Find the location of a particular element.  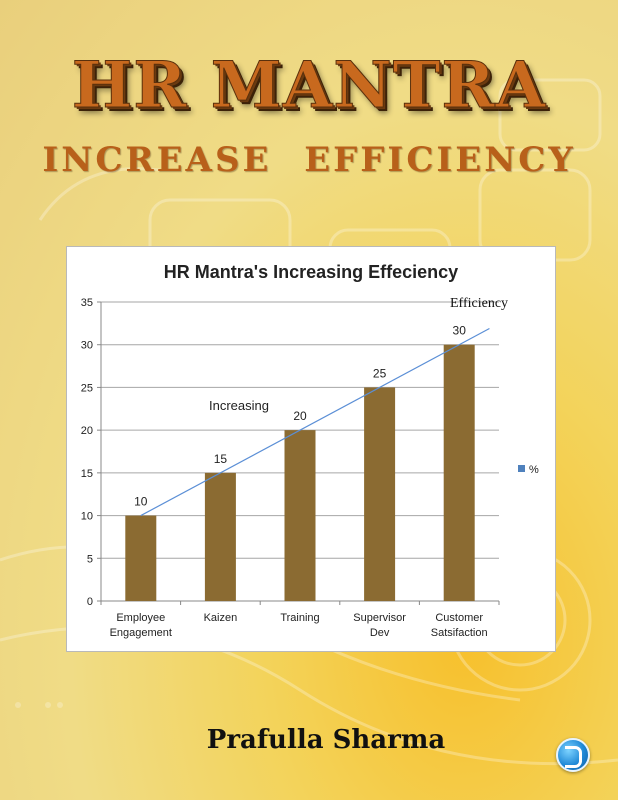

x-tick-label: Supervisor Dev is located at coordinates (379, 625).